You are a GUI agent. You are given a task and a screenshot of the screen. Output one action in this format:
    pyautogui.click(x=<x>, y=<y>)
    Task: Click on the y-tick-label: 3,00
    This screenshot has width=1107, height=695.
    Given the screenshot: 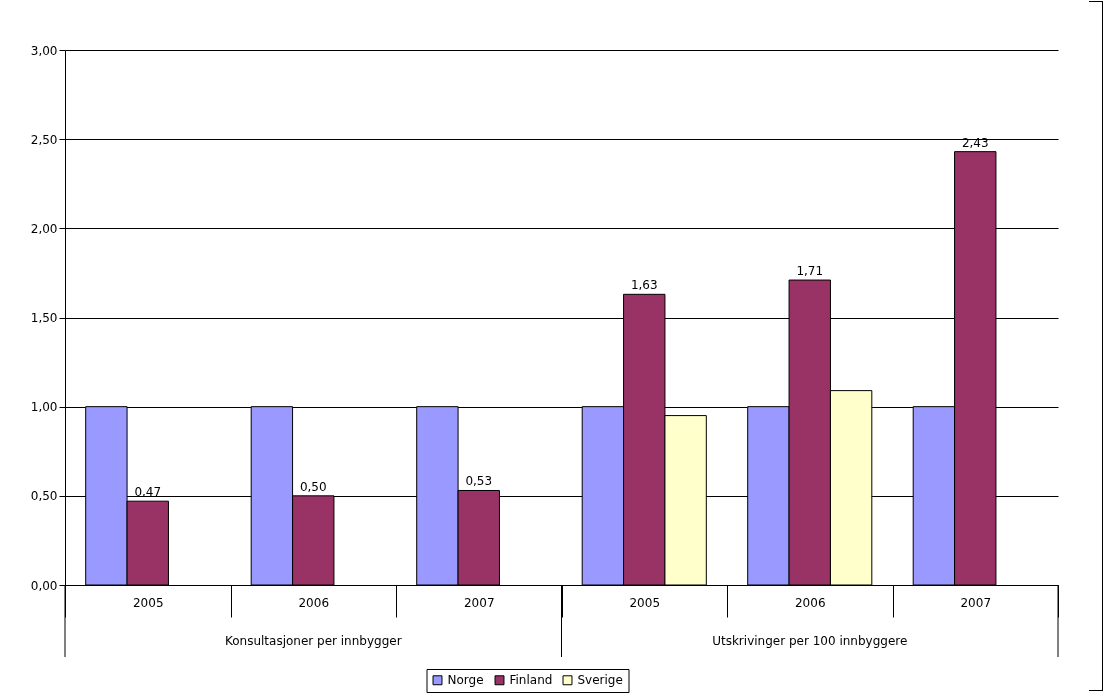 What is the action you would take?
    pyautogui.click(x=44, y=50)
    